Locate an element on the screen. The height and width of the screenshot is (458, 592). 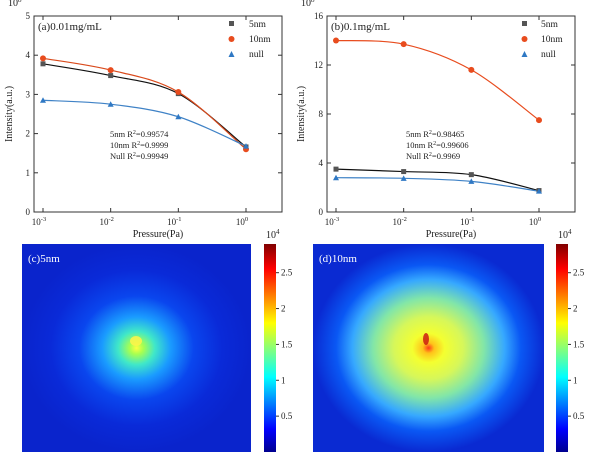
panel-label: (b)0.1mg/mL is located at coordinates (360, 27).